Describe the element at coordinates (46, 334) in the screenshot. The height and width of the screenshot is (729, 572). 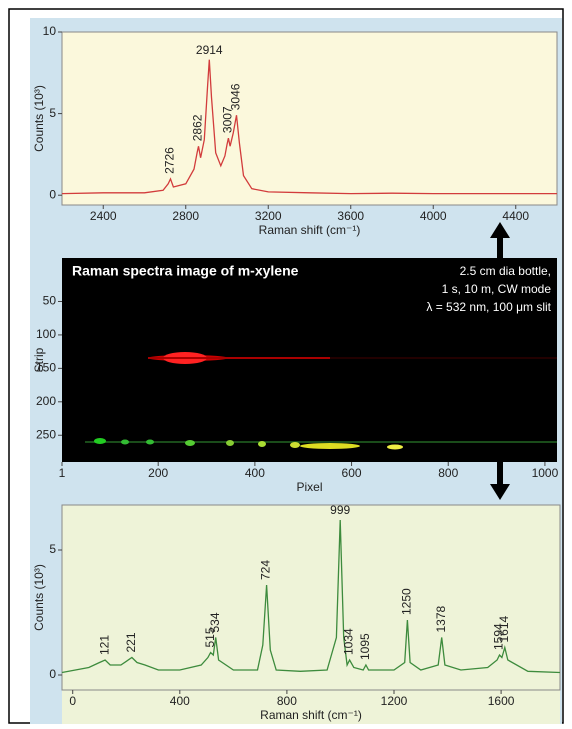
I see `y-tick-label: 100` at that location.